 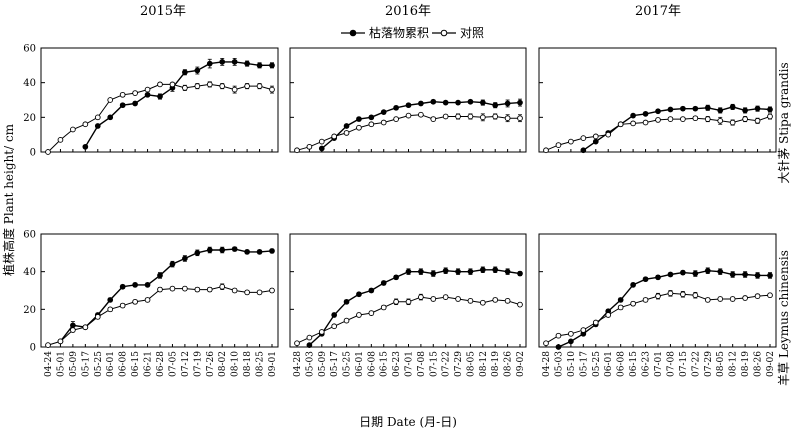 What do you see at coordinates (236, 364) in the screenshot?
I see `x-tick-label: 08-10` at bounding box center [236, 364].